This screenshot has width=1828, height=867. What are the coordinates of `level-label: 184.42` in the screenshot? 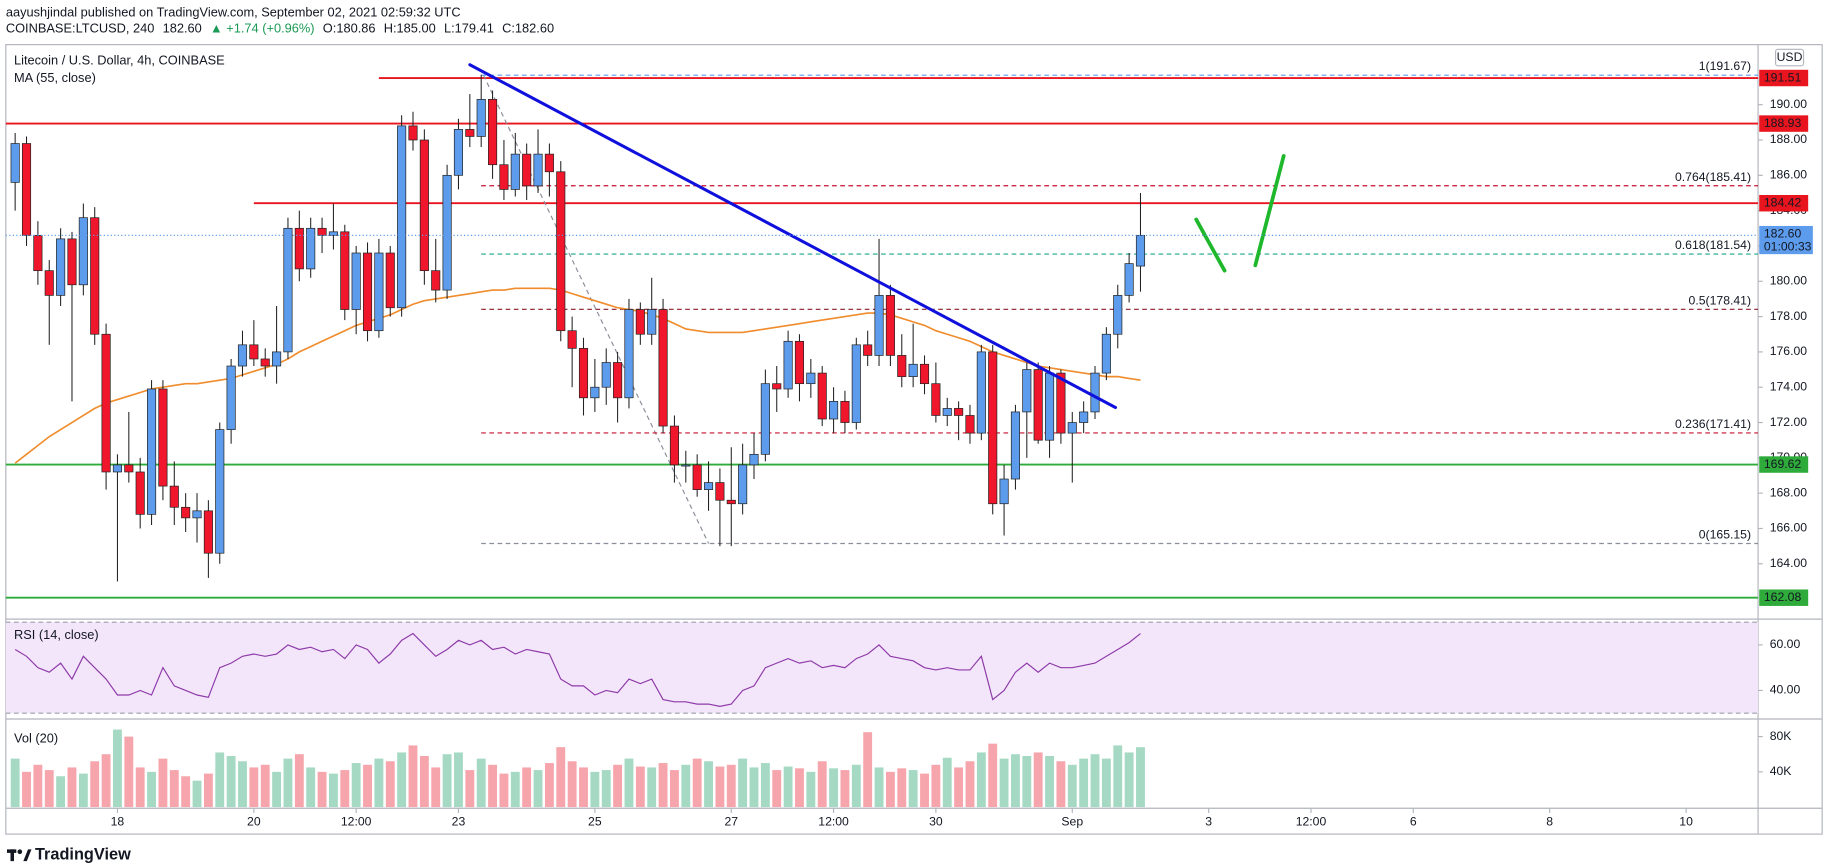 It's located at (1783, 202).